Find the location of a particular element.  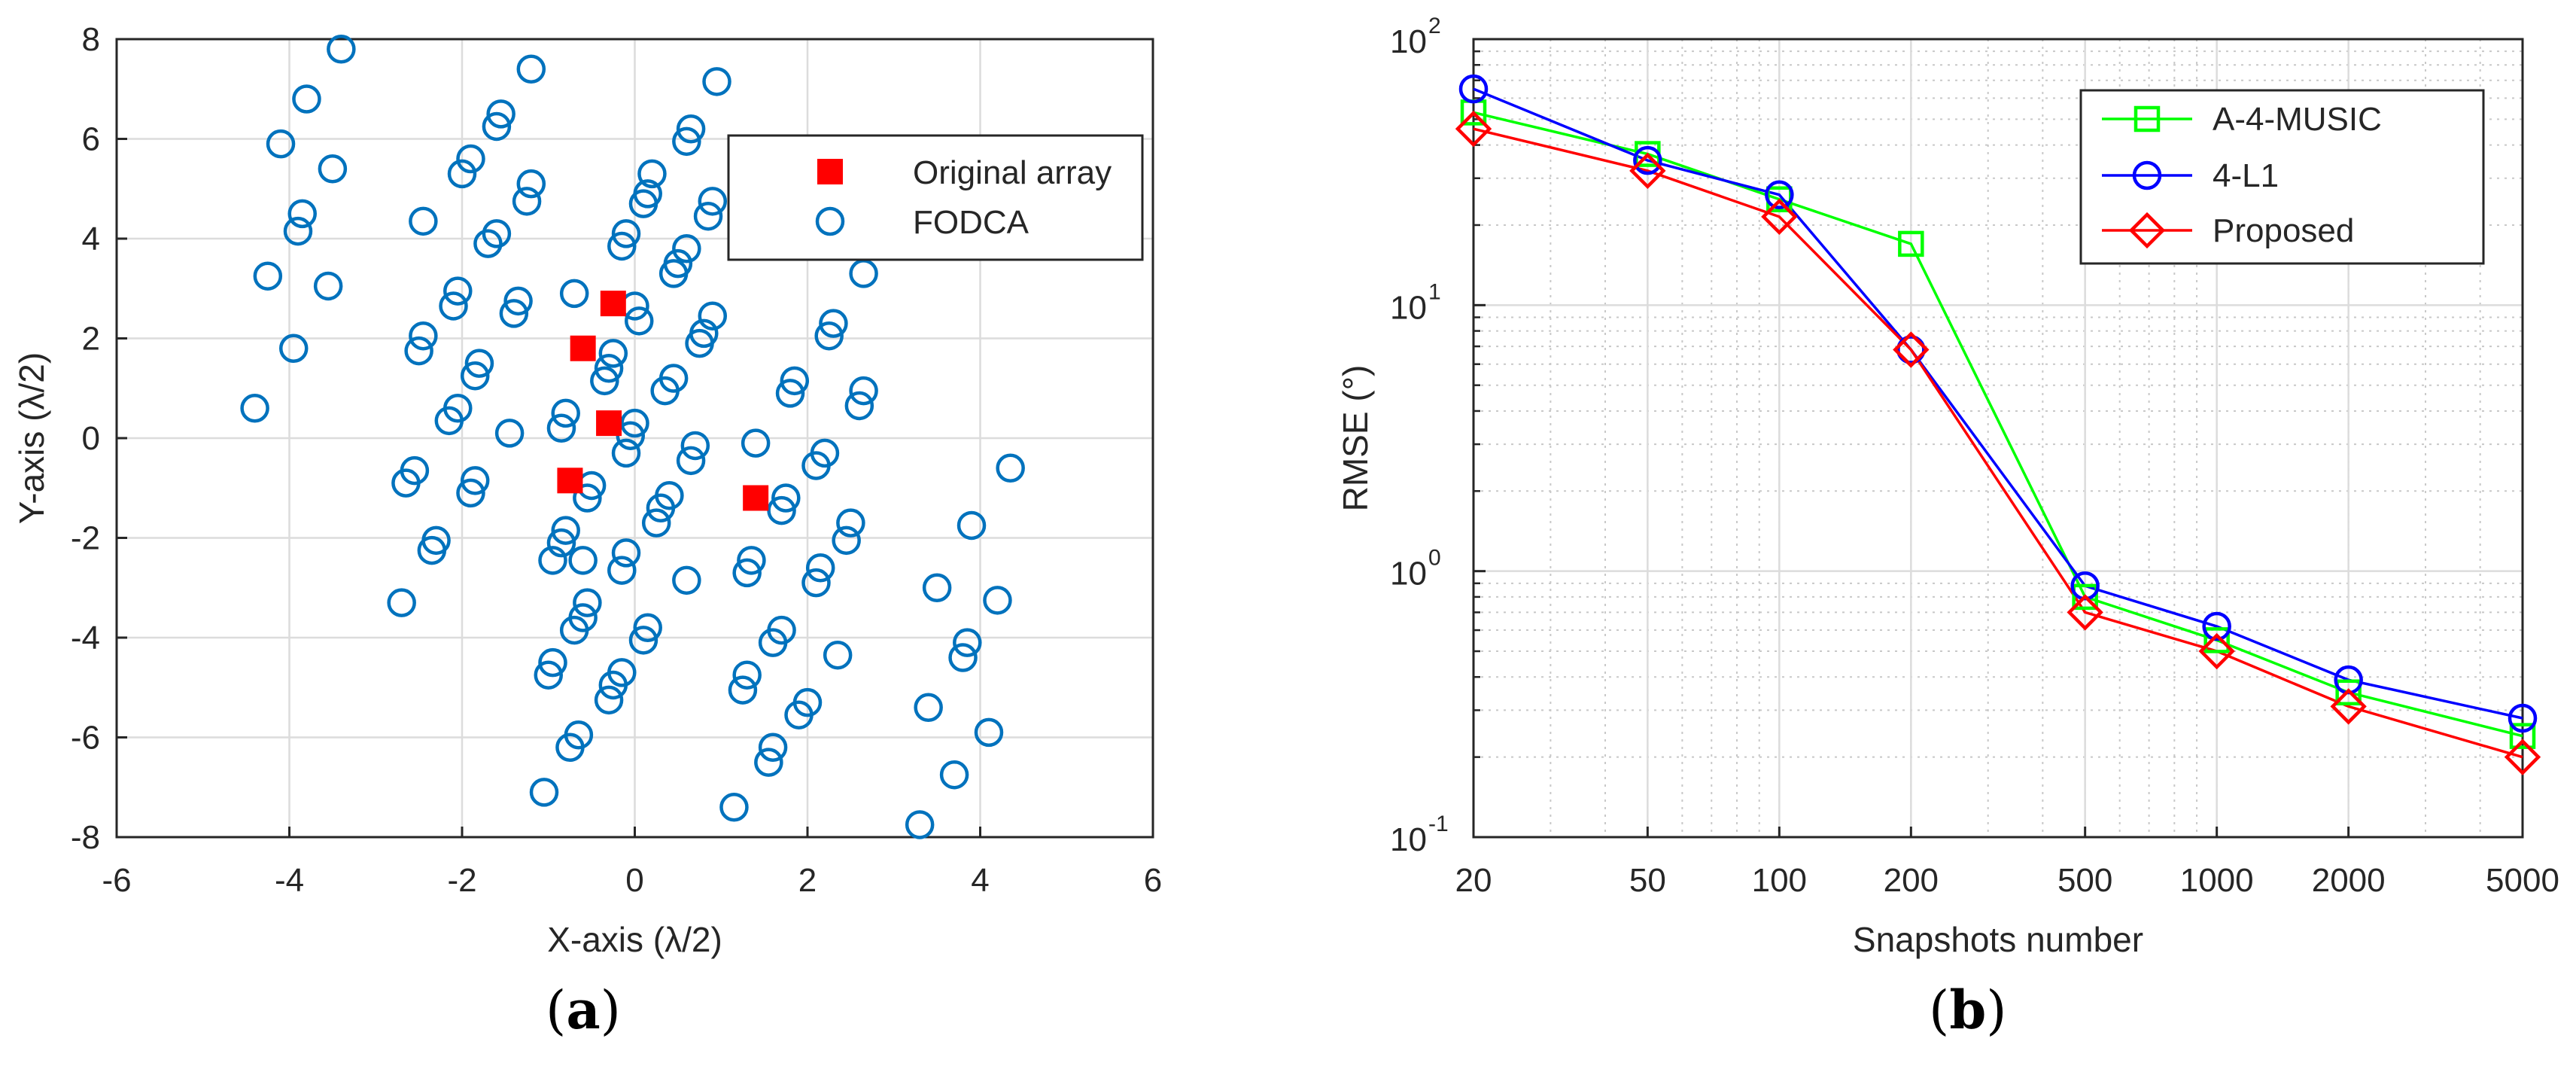

legend-a: Original array FODCA is located at coordinates (935, 197).